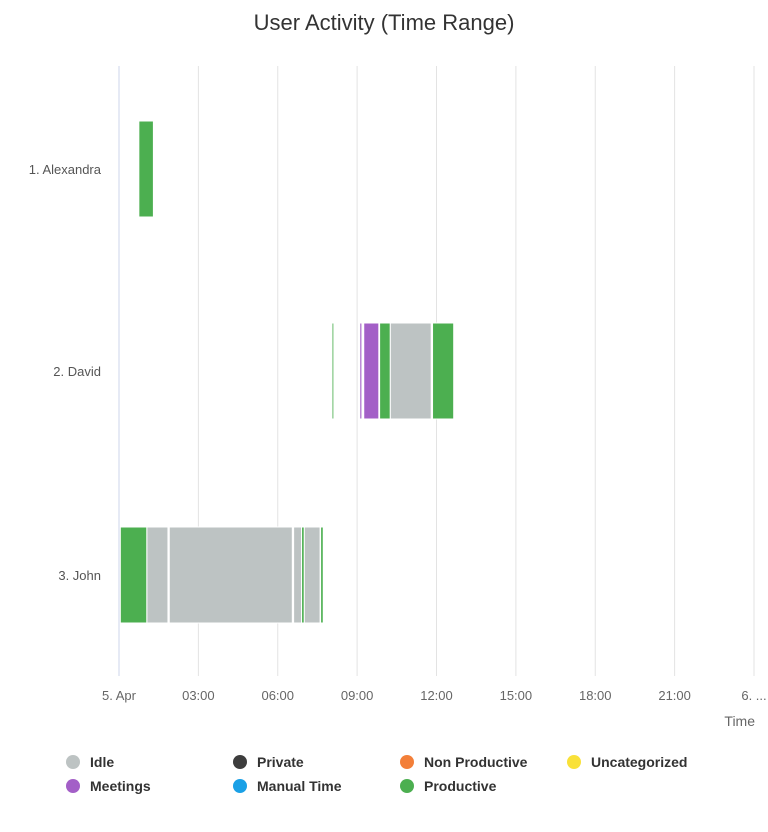  What do you see at coordinates (65, 169) in the screenshot?
I see `y-category-label: 1. Alexandra` at bounding box center [65, 169].